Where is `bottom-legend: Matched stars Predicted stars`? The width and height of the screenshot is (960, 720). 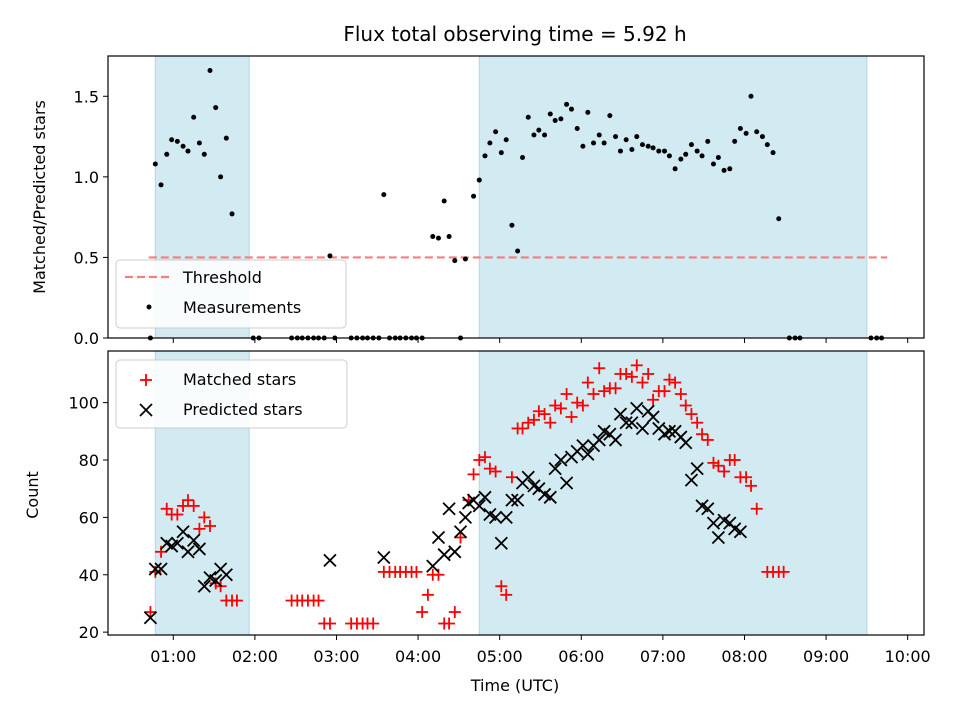
bottom-legend: Matched stars Predicted stars is located at coordinates (231, 394).